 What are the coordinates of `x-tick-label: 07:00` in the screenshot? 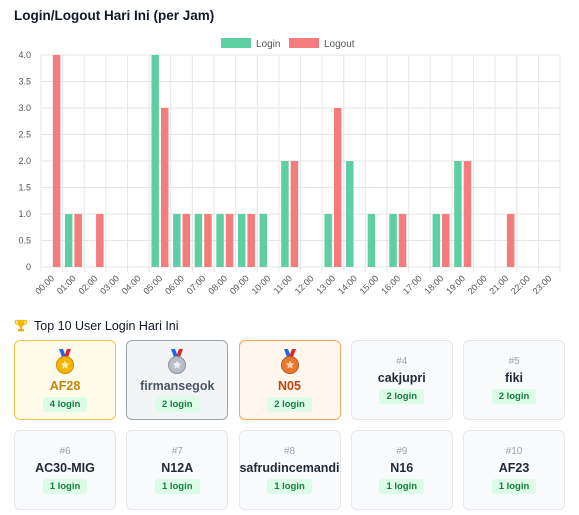 It's located at (196, 284).